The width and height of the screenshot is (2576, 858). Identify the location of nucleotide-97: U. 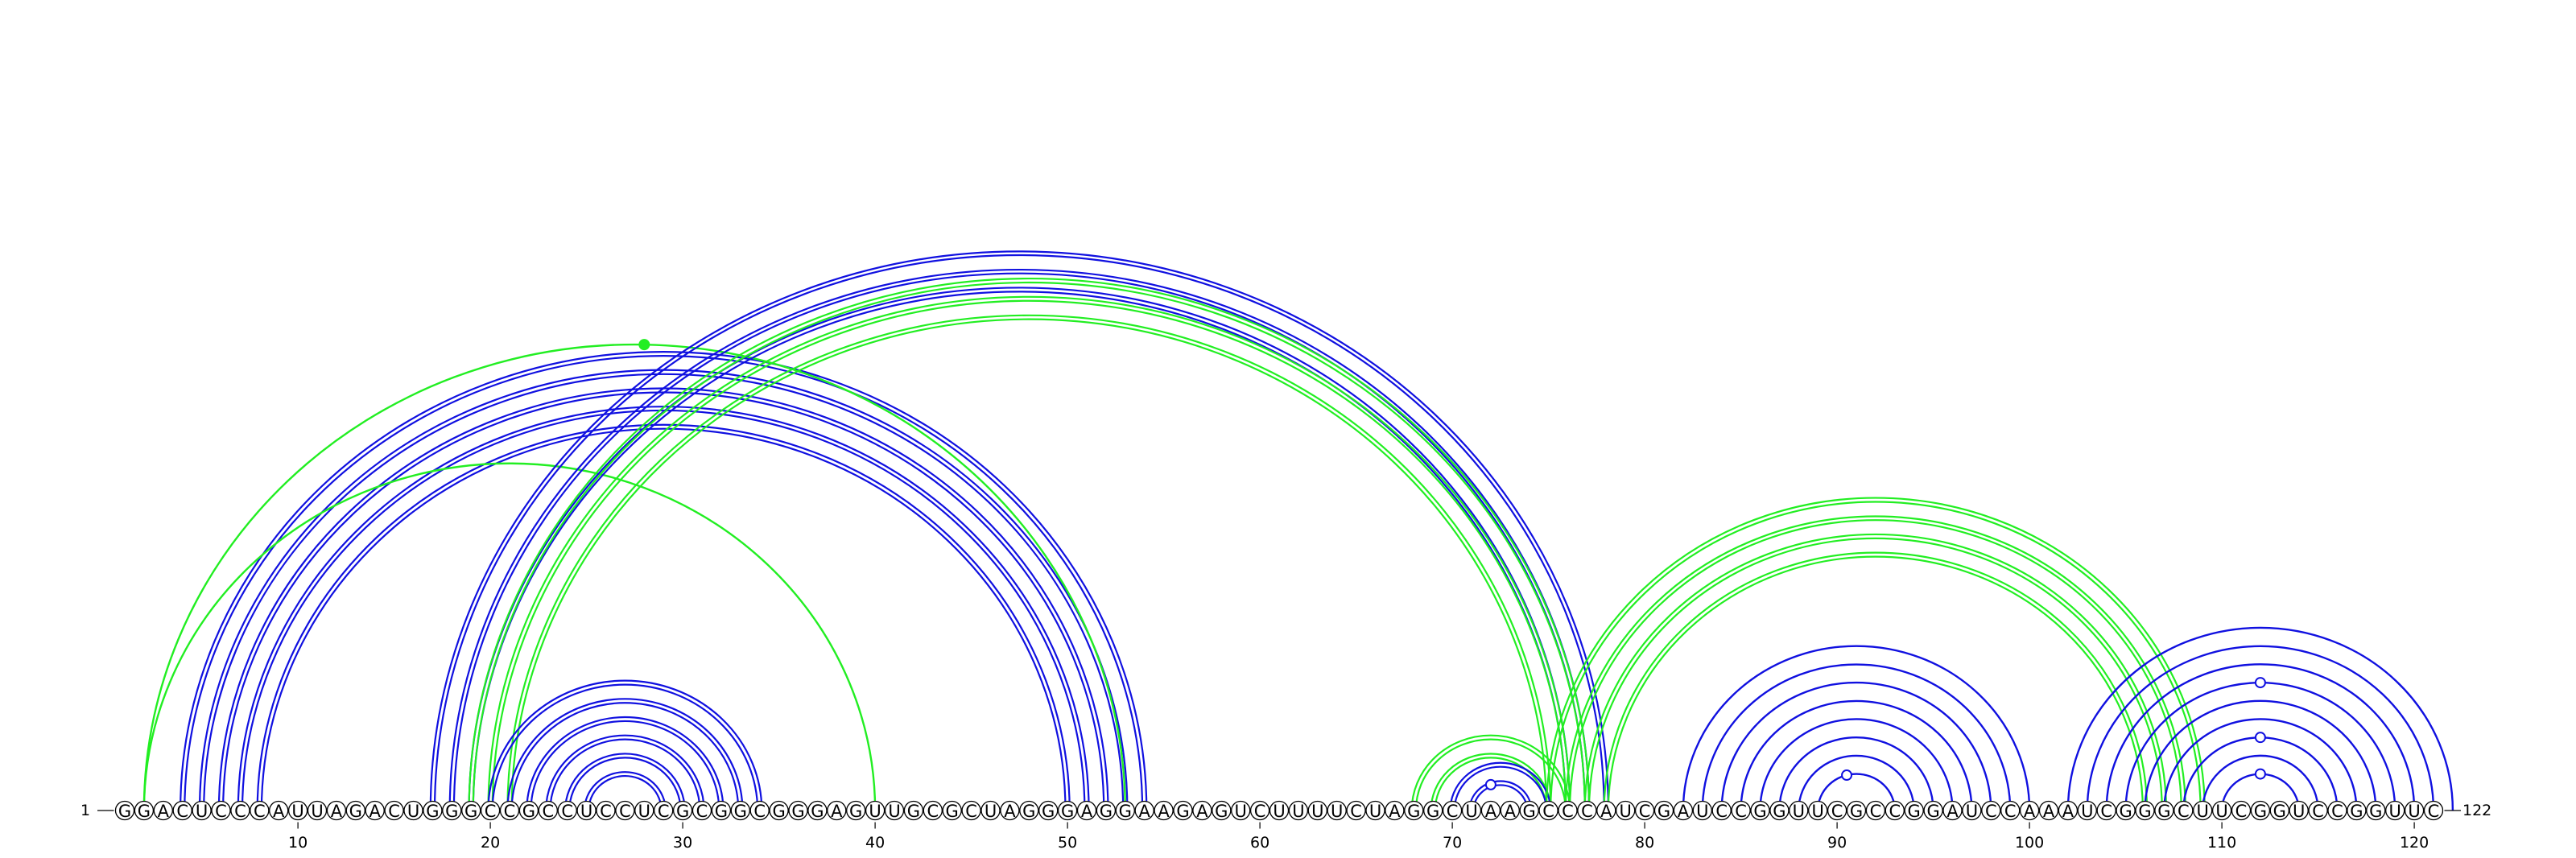
(1972, 811).